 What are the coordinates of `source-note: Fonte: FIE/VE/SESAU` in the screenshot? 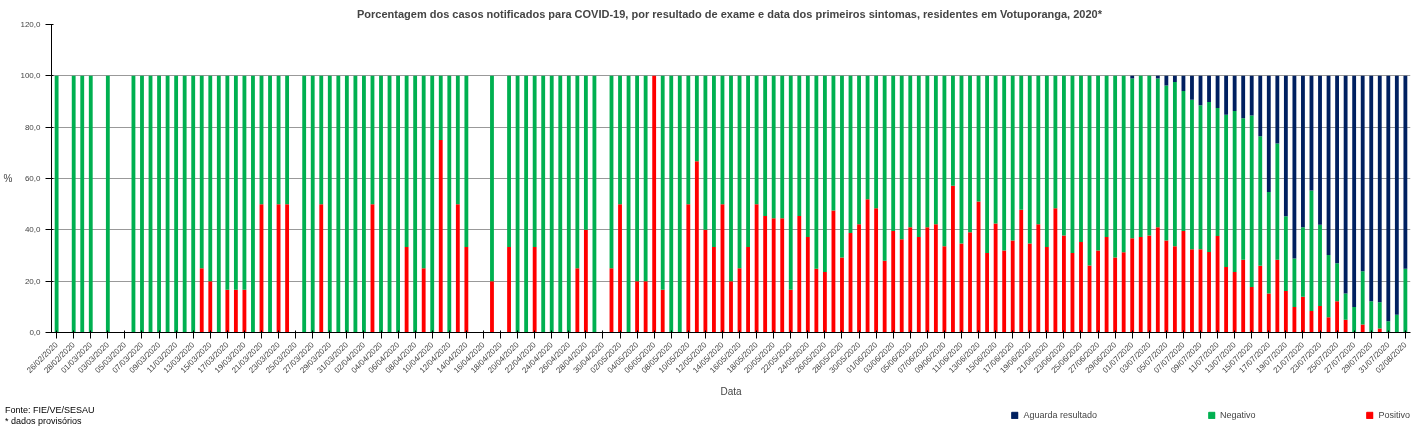 It's located at (50, 410).